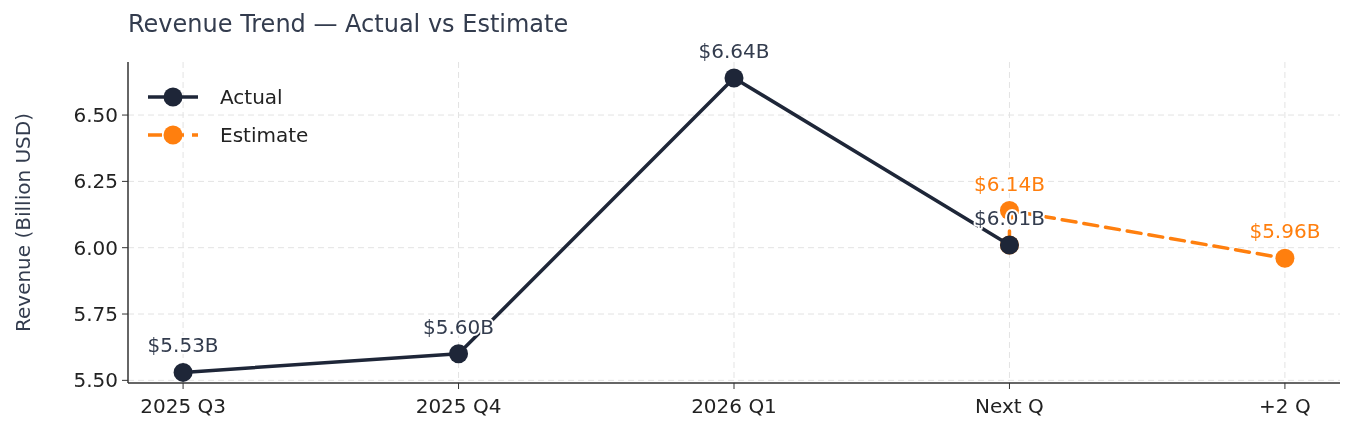  I want to click on y-tick-label: 5.75, so click(95, 314).